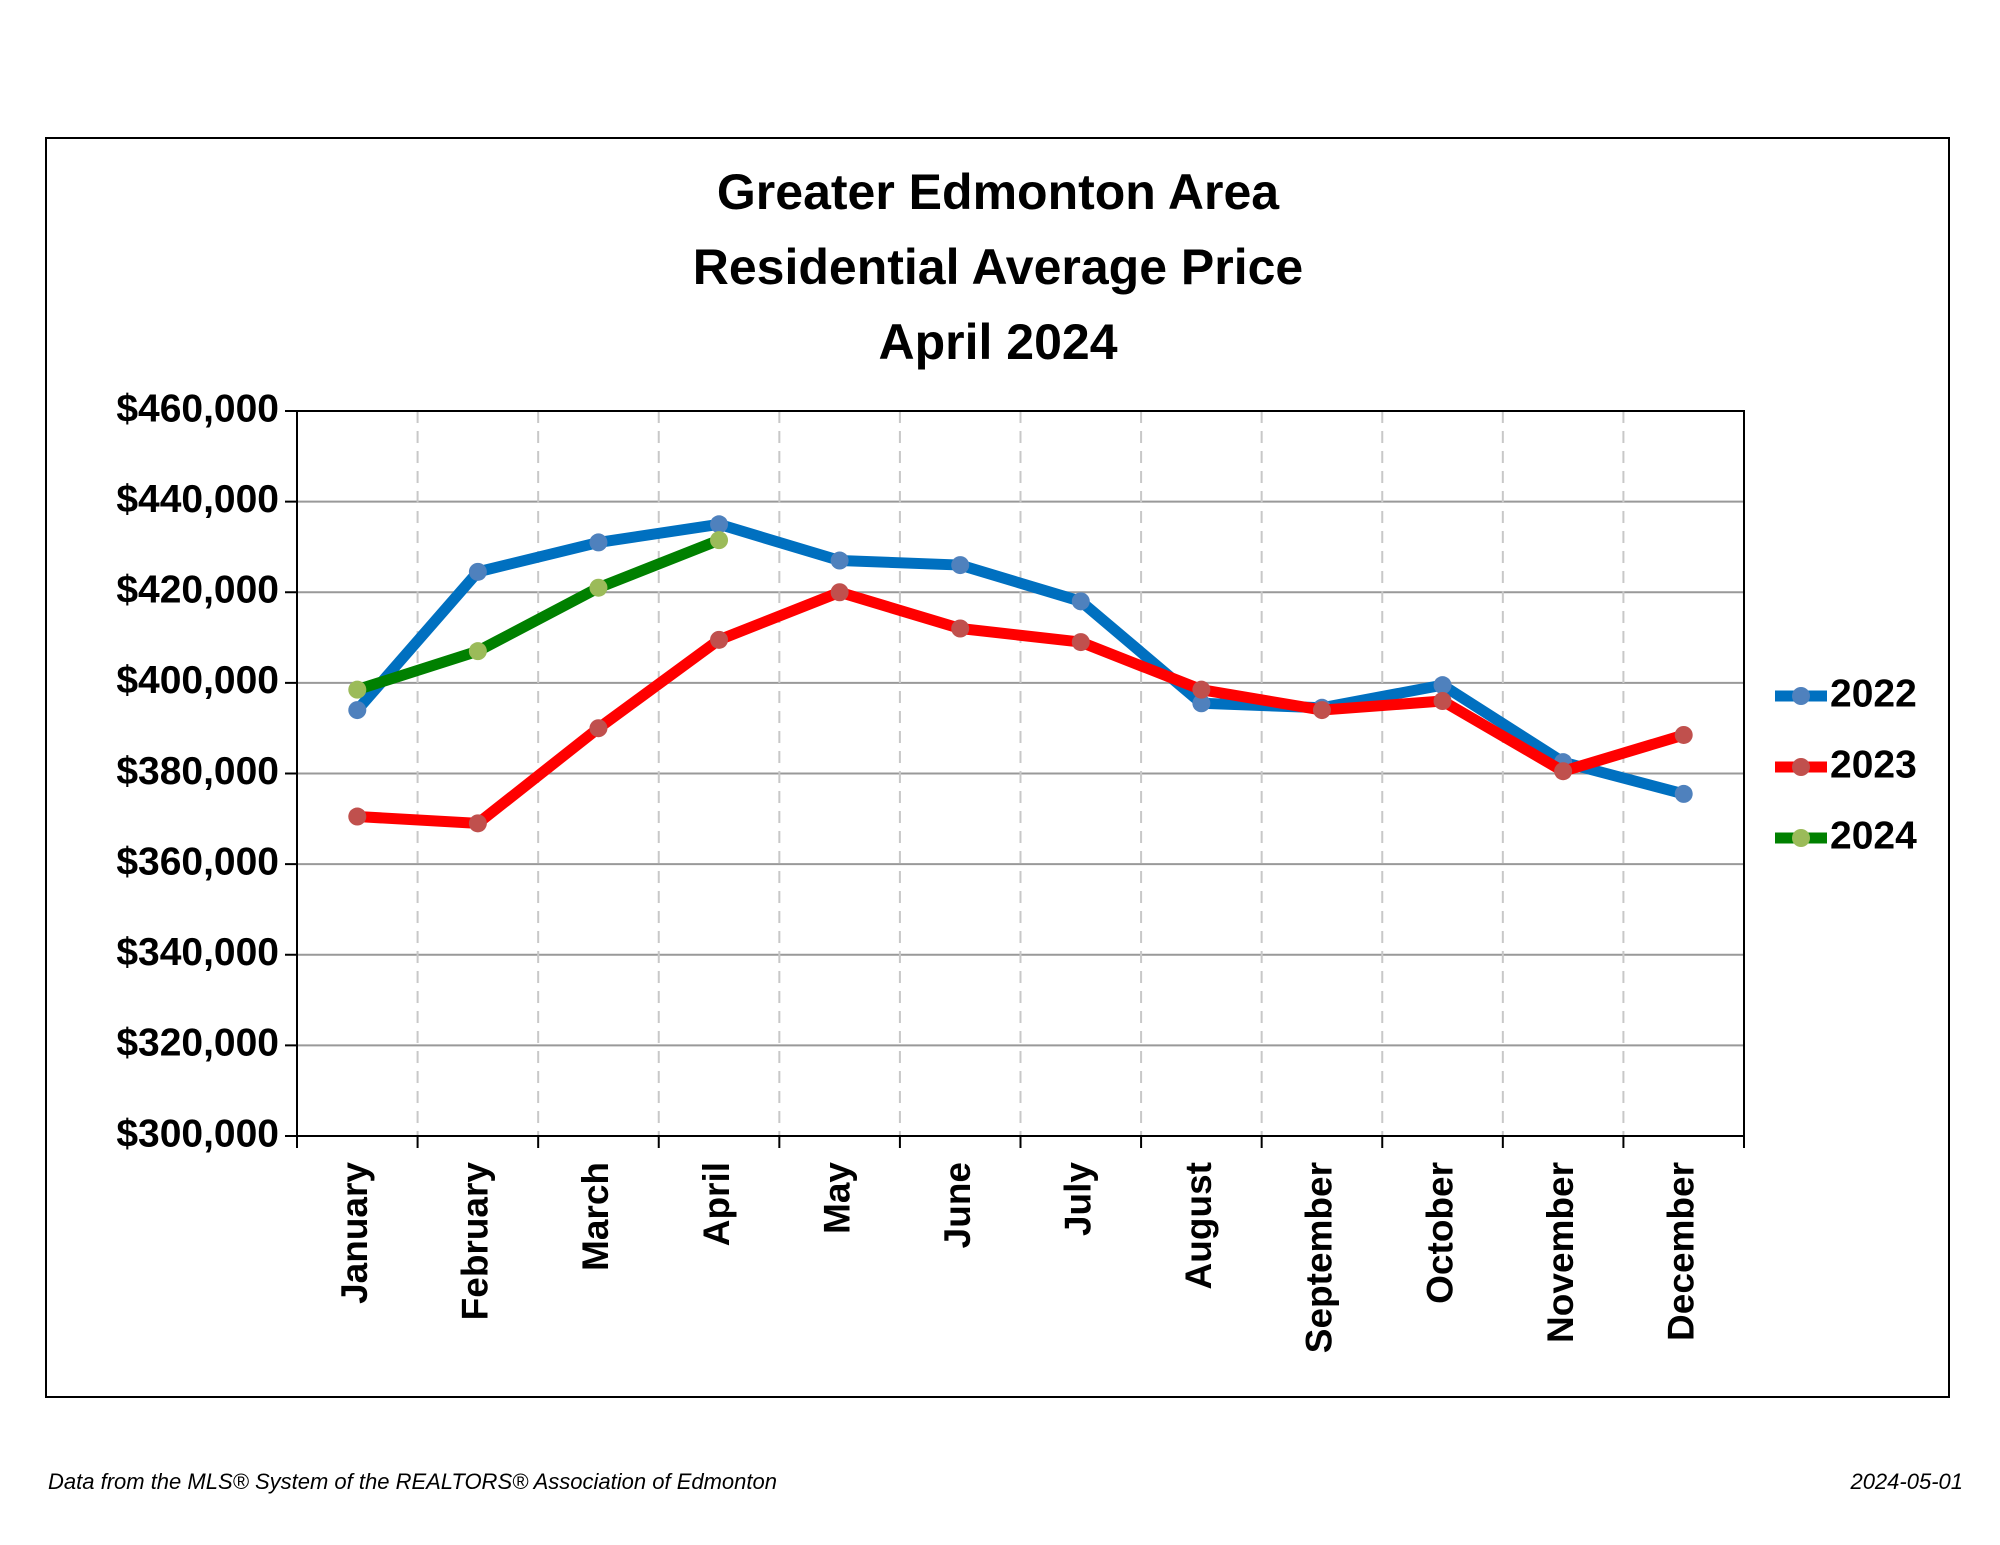 The width and height of the screenshot is (2000, 1545). What do you see at coordinates (197, 1043) in the screenshot?
I see `y-tick-label: $320,000` at bounding box center [197, 1043].